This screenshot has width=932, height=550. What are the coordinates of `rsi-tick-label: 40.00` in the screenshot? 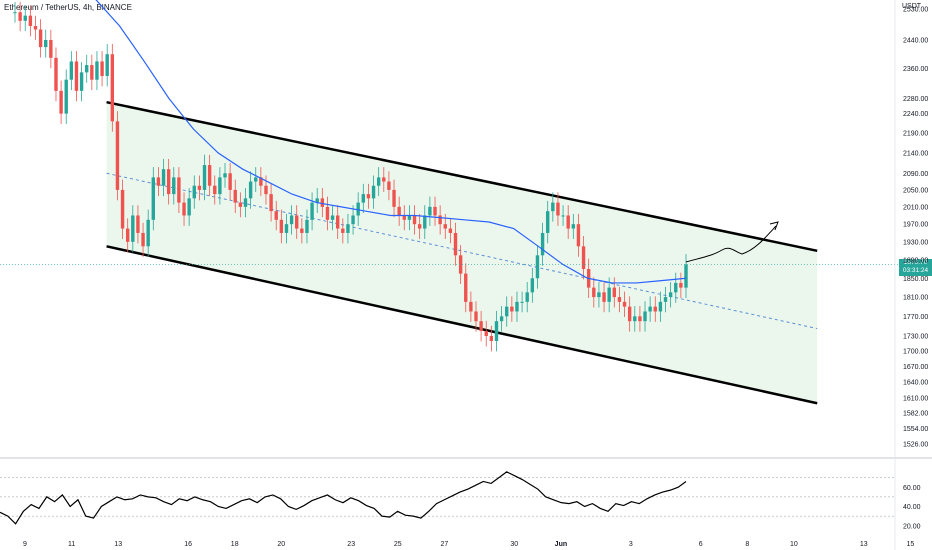 It's located at (912, 507).